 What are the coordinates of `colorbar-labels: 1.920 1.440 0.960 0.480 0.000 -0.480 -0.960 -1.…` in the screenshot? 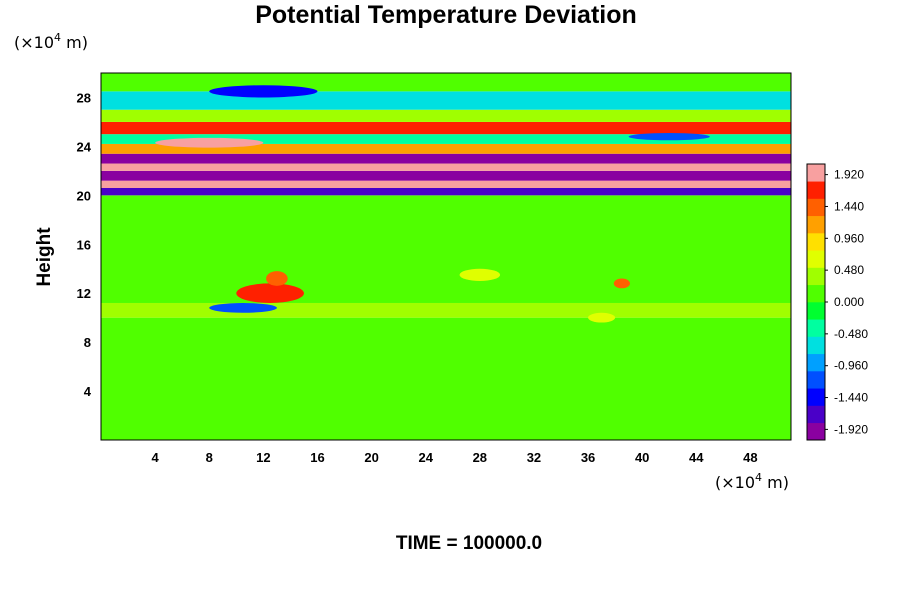 It's located at (846, 302).